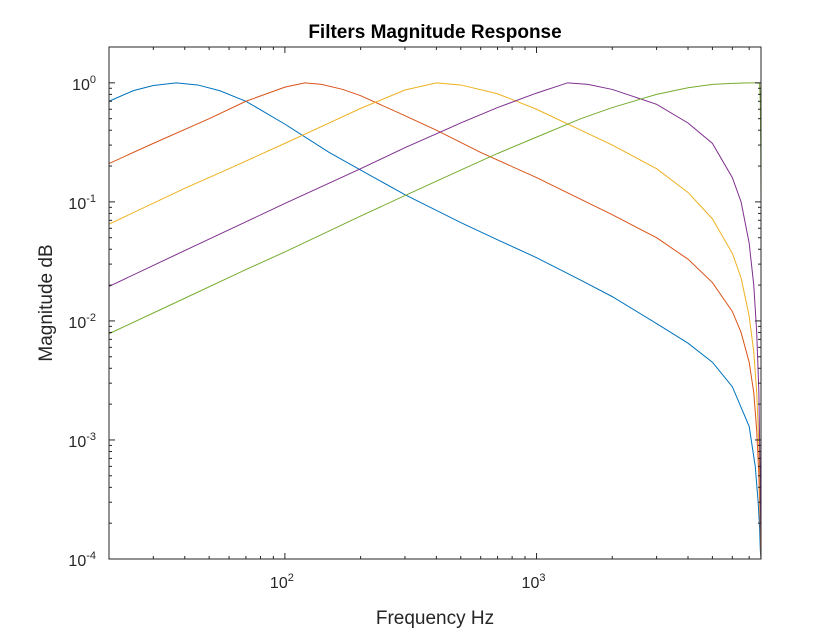 This screenshot has height=630, width=840. I want to click on y-axis-label: Magnitude dB, so click(46, 302).